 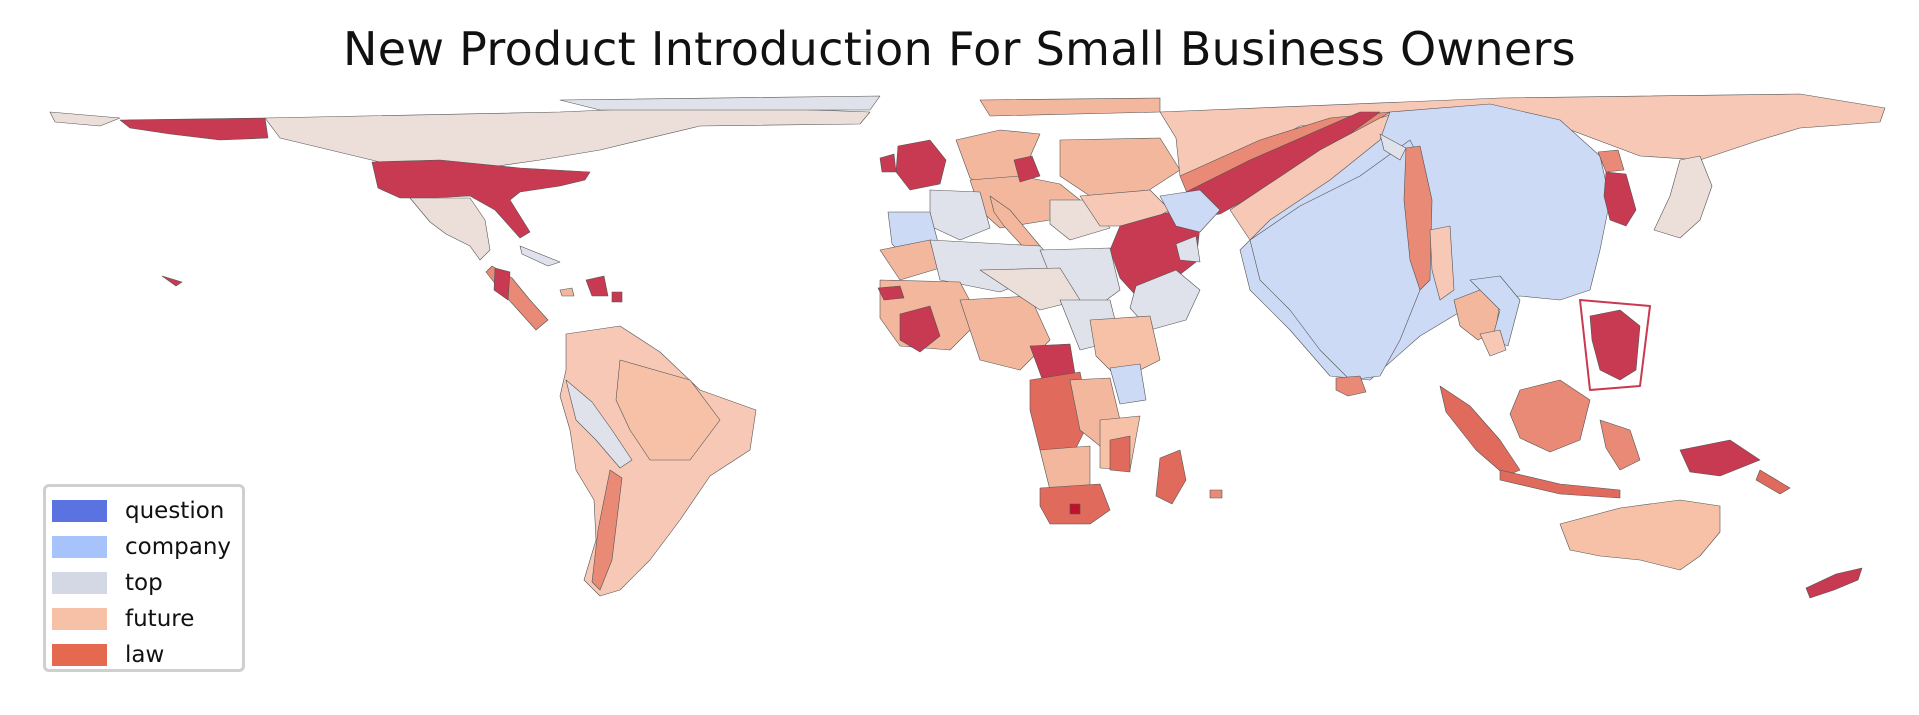 I want to click on legend-item-future: future, so click(x=123, y=619).